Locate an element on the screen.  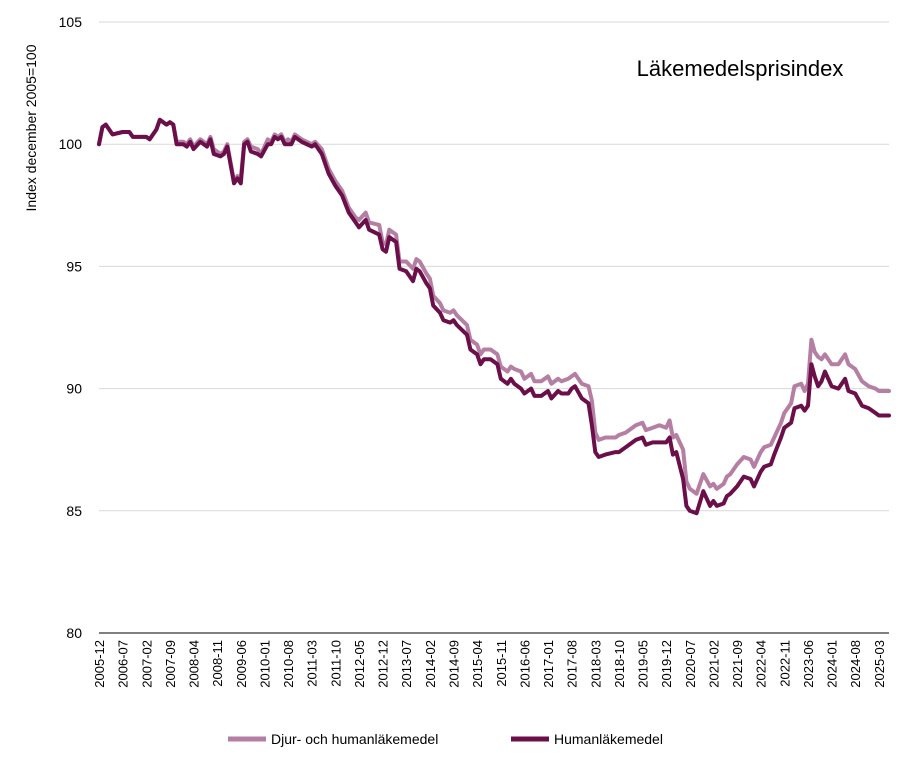
x-tick-label: 2014-02 is located at coordinates (430, 664).